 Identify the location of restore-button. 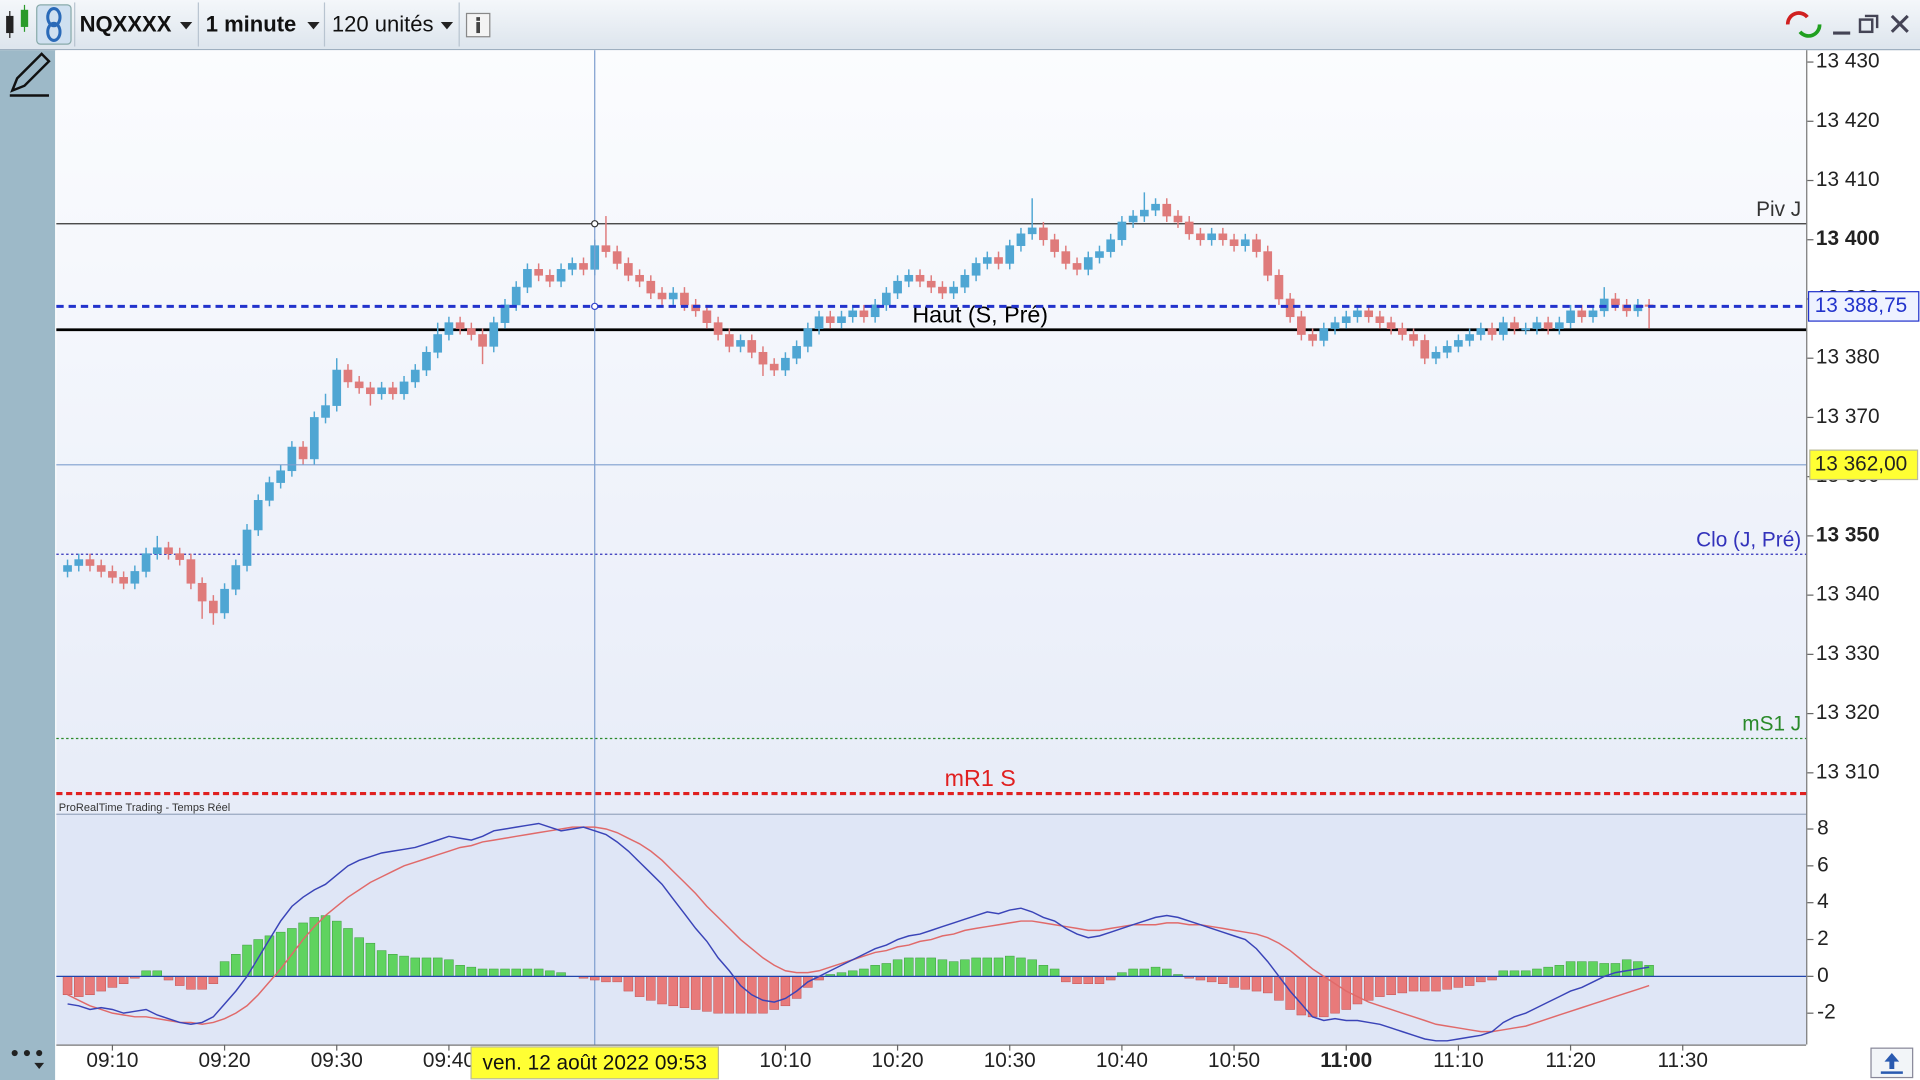
(1868, 24).